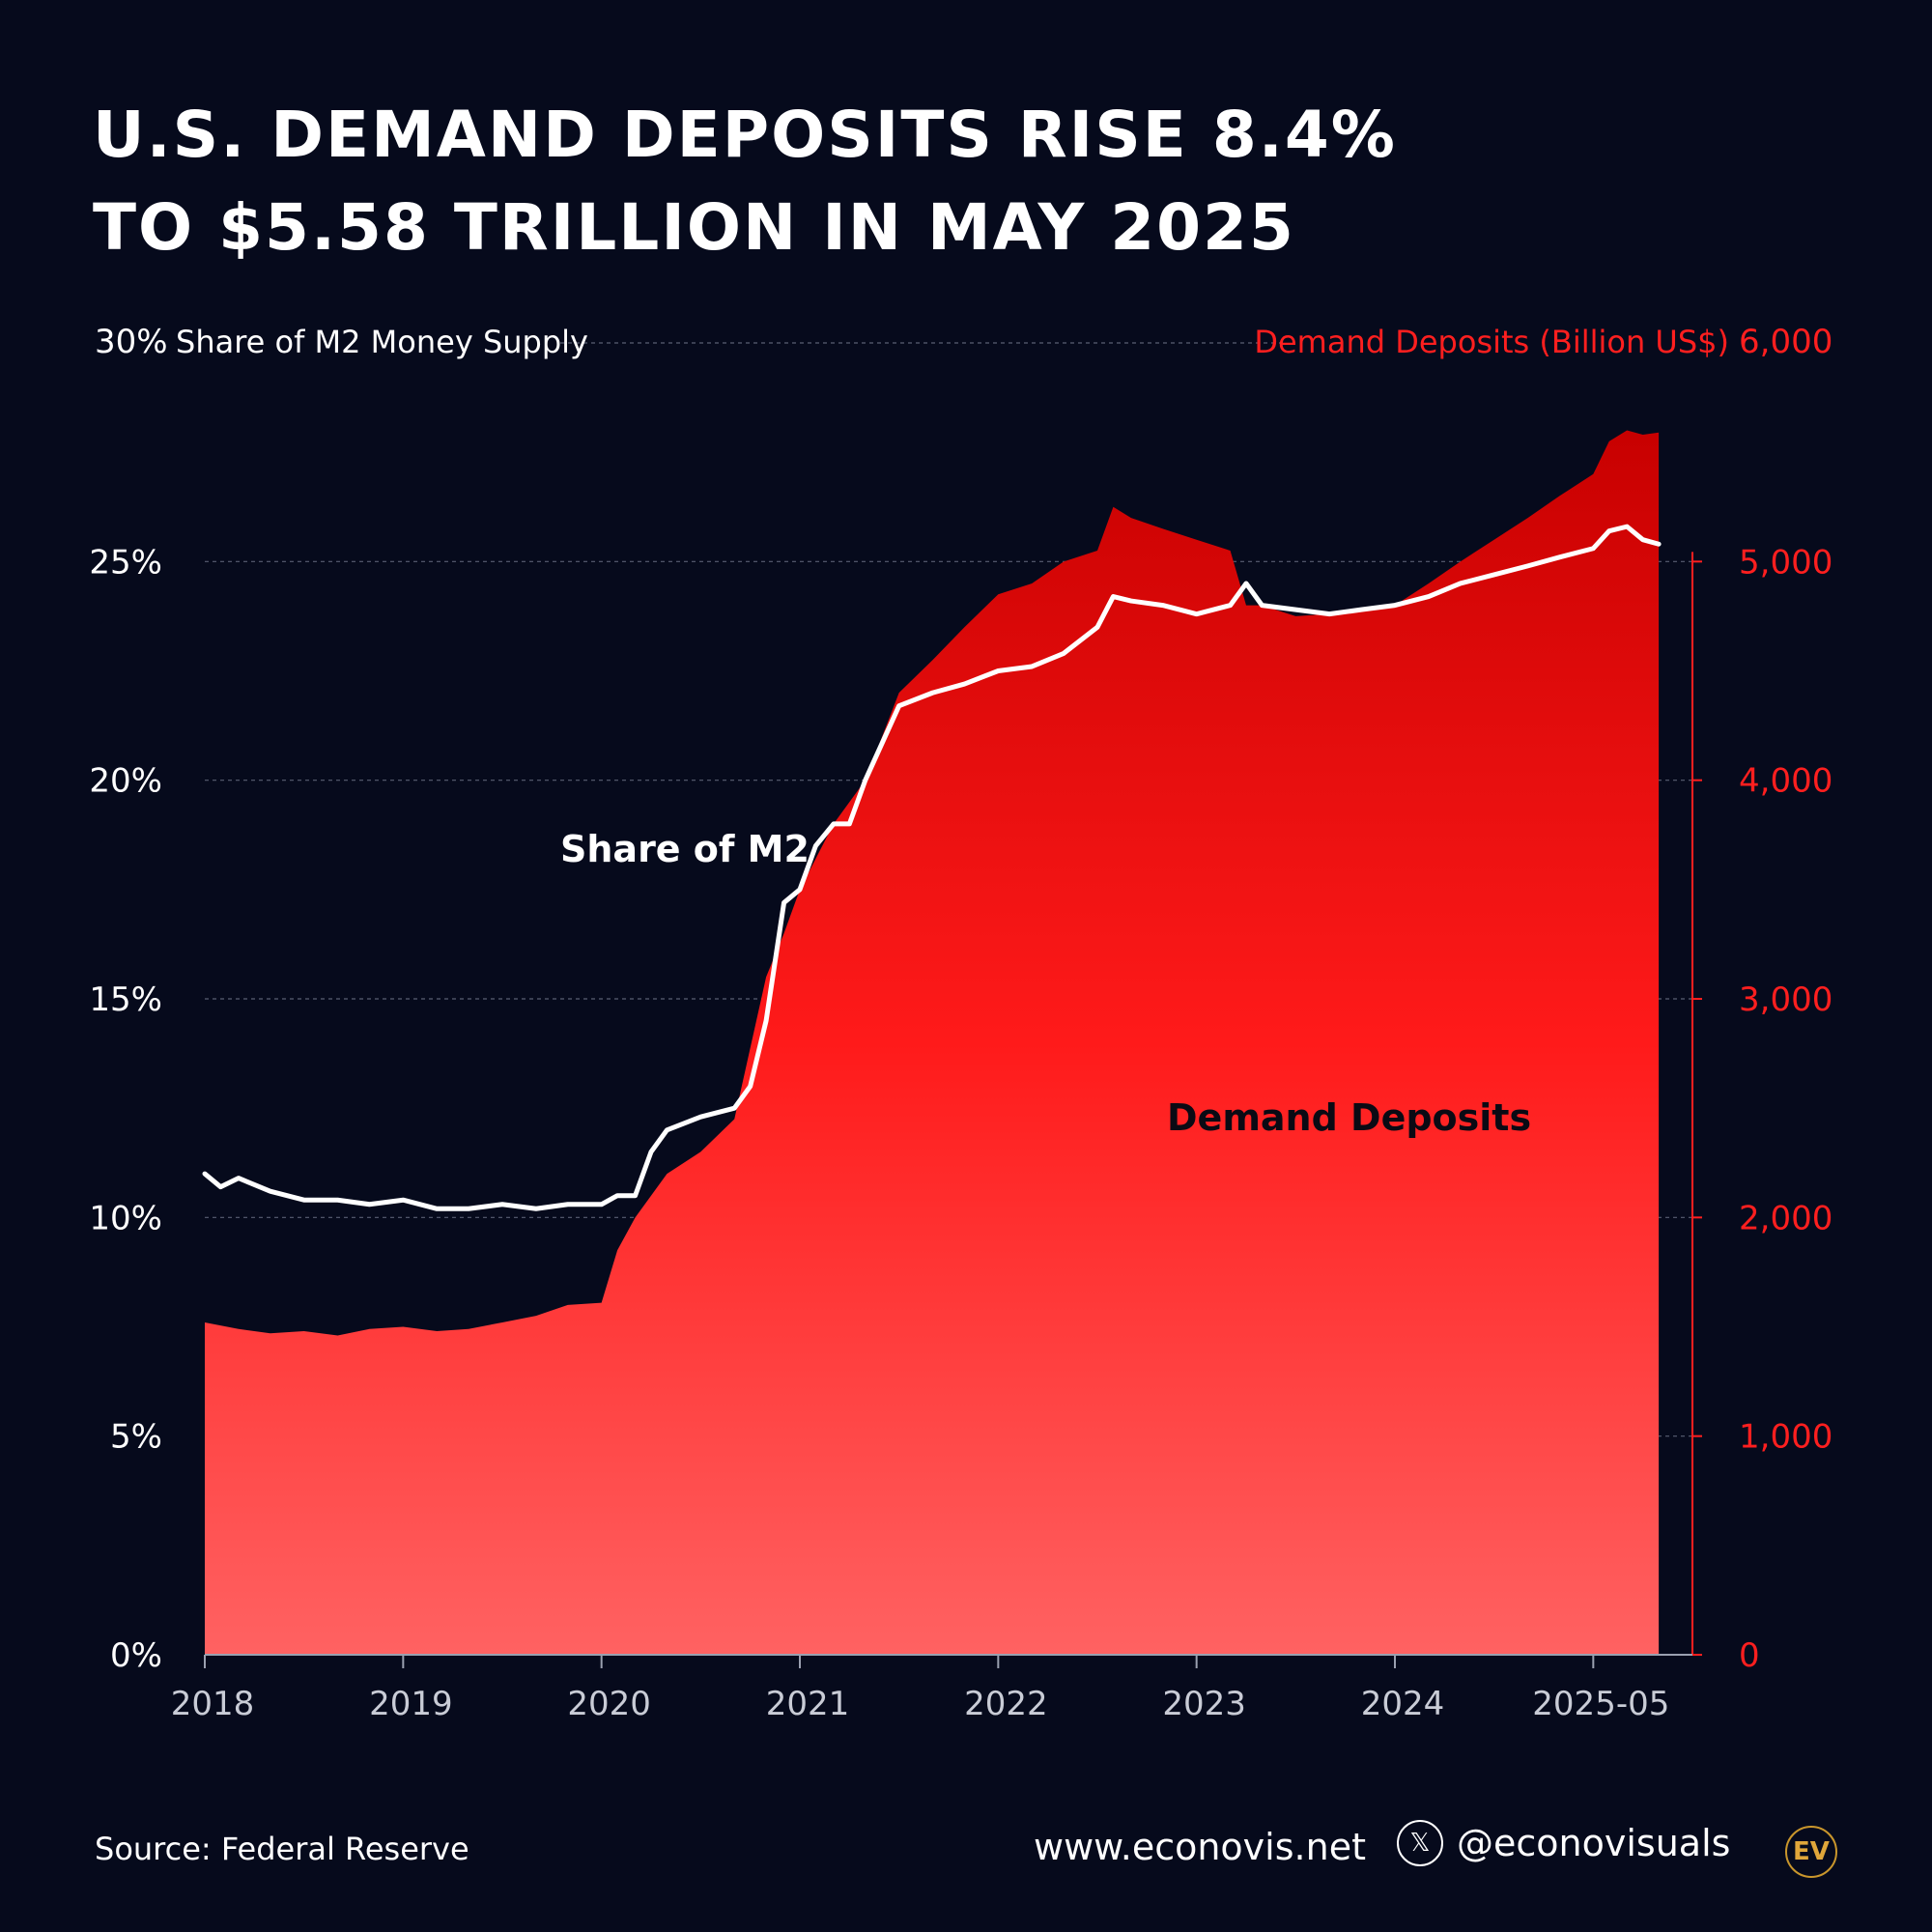  What do you see at coordinates (125, 781) in the screenshot?
I see `left-tick-label: 20%` at bounding box center [125, 781].